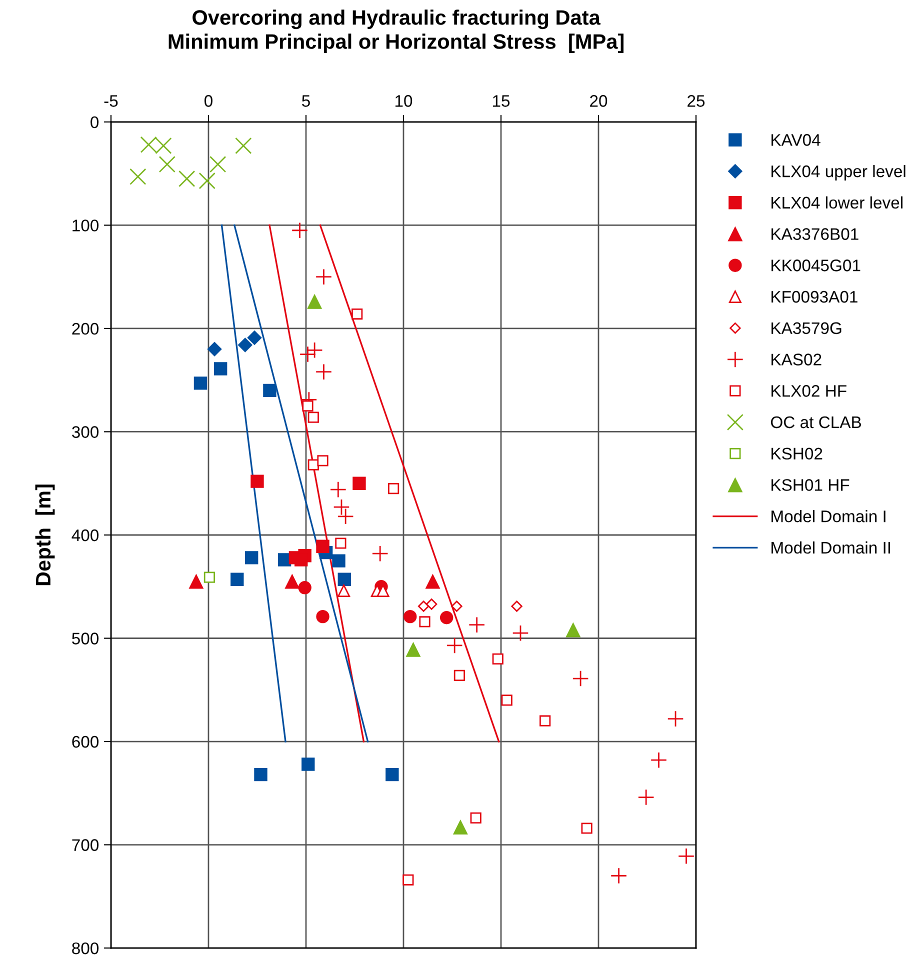 The width and height of the screenshot is (921, 958). What do you see at coordinates (85, 226) in the screenshot?
I see `y-tick-label: 100` at bounding box center [85, 226].